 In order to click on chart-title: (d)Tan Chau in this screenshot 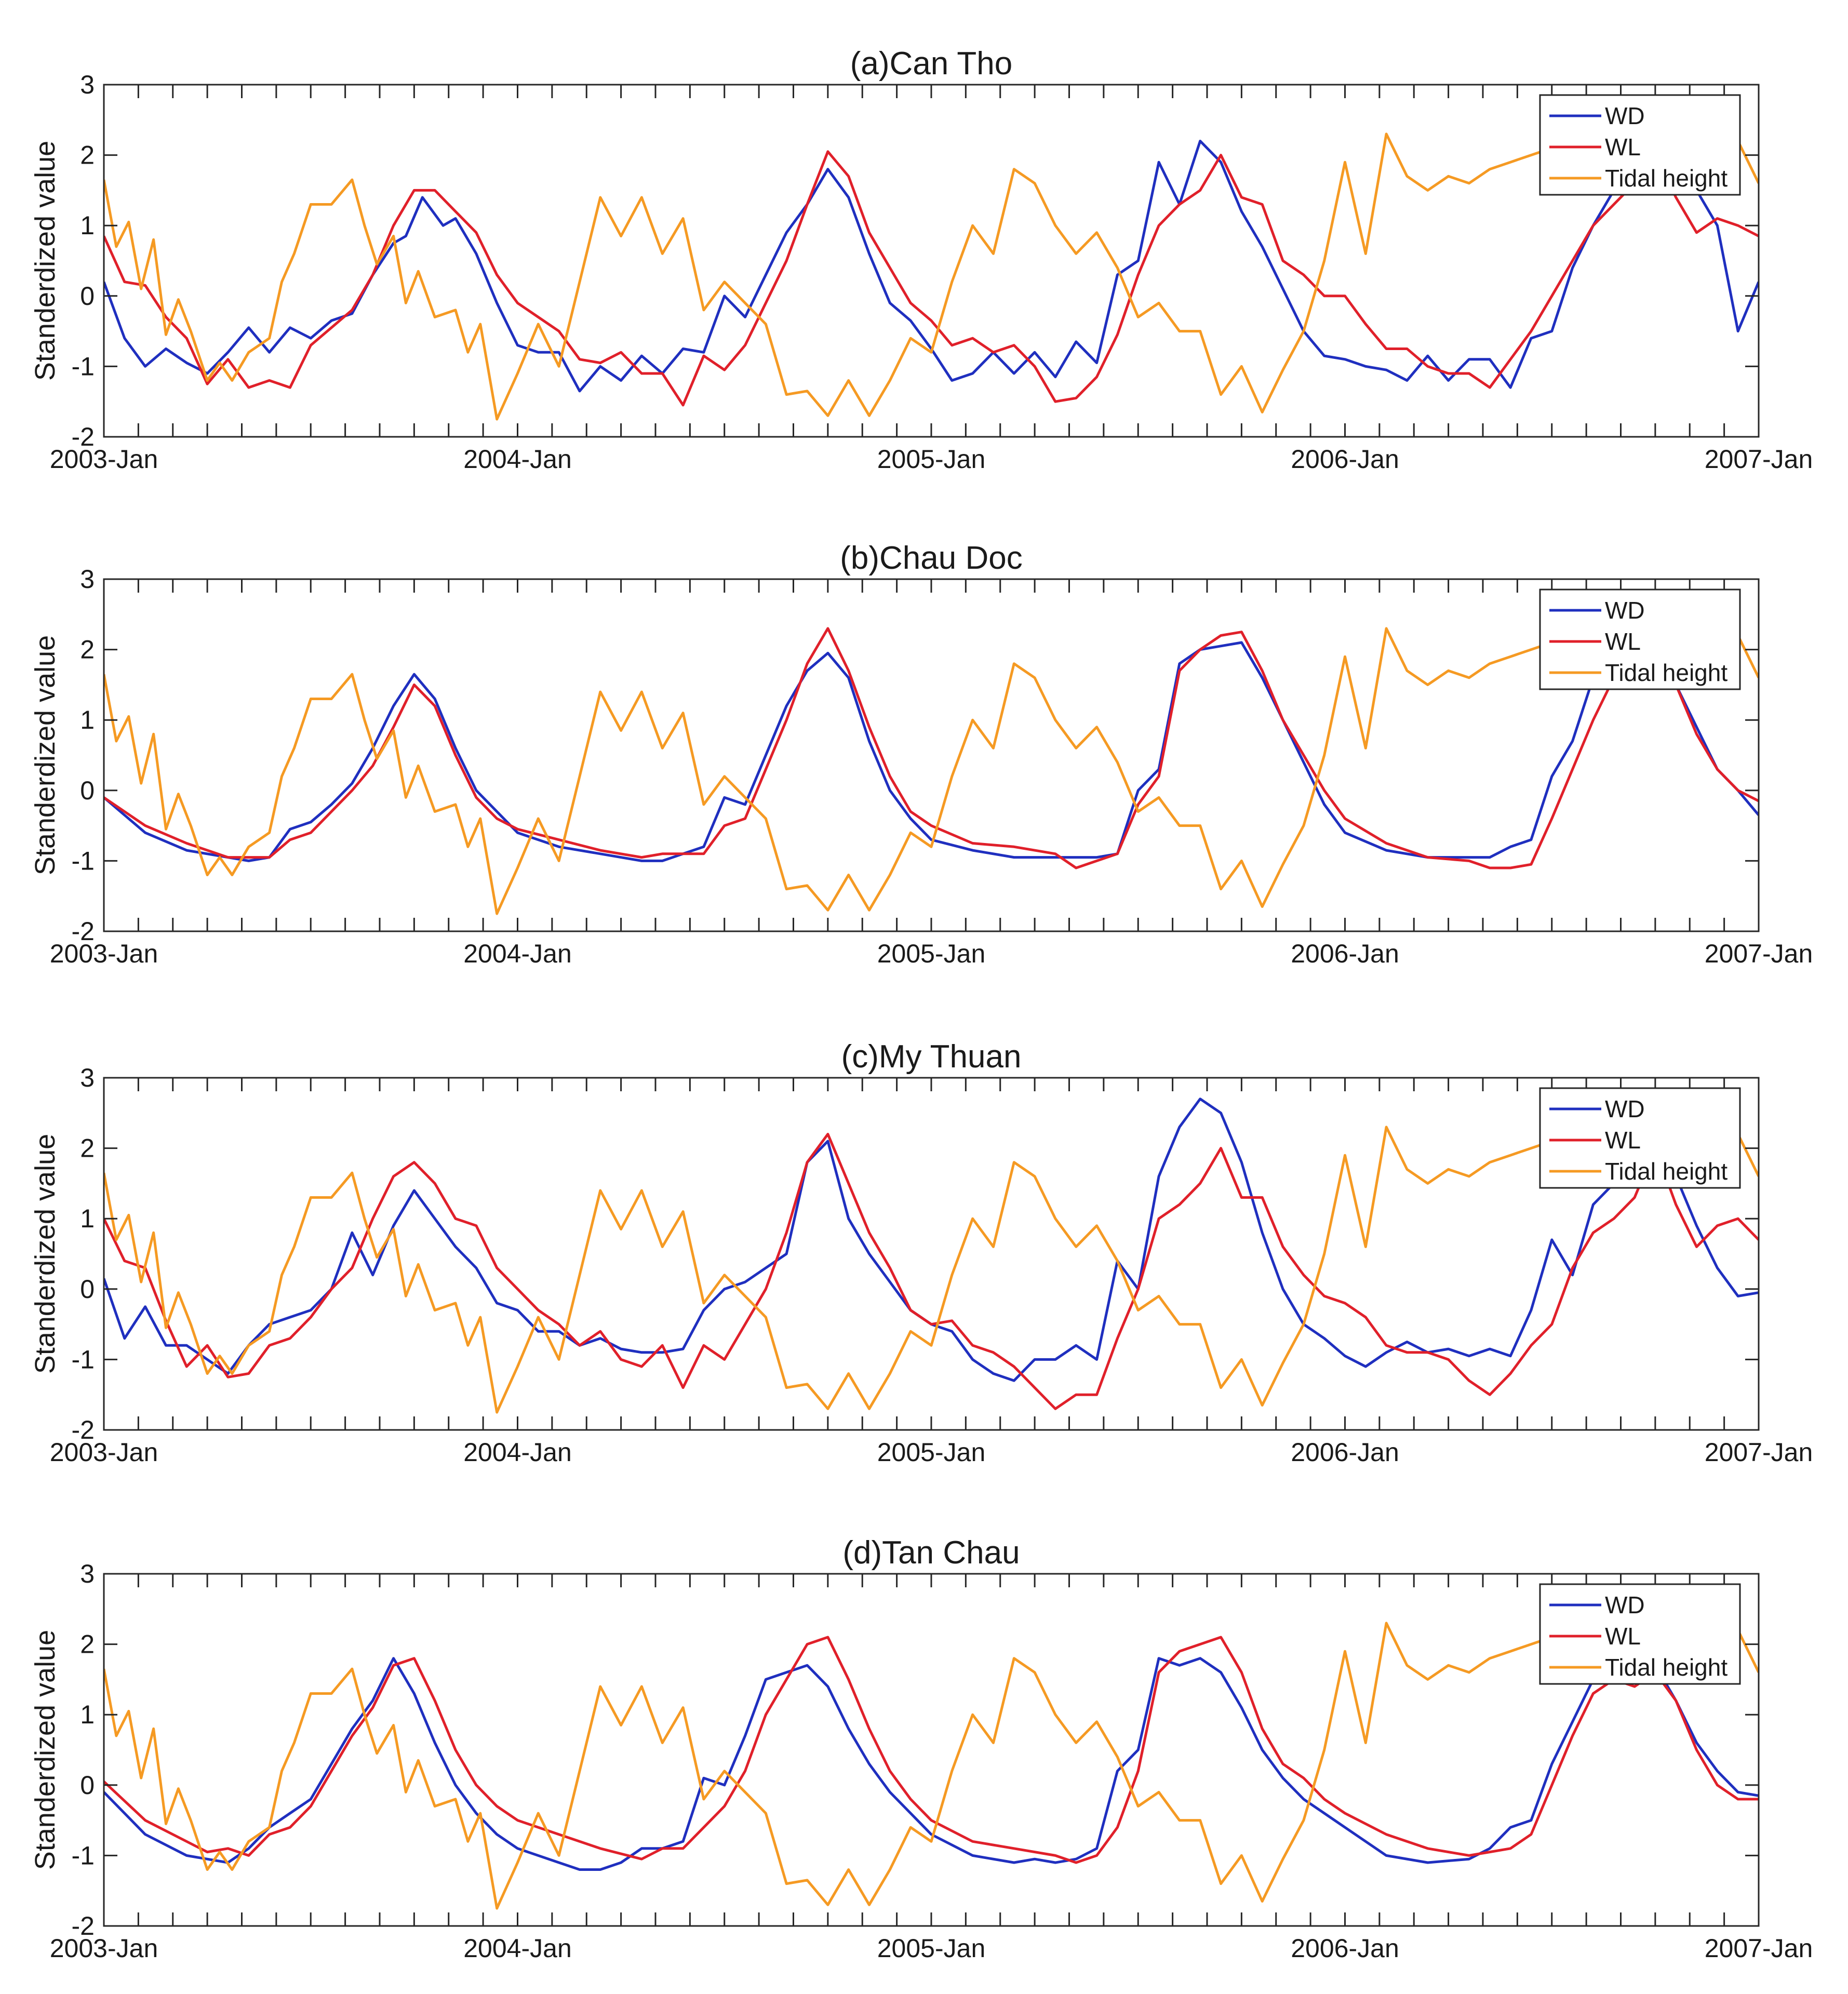, I will do `click(931, 1553)`.